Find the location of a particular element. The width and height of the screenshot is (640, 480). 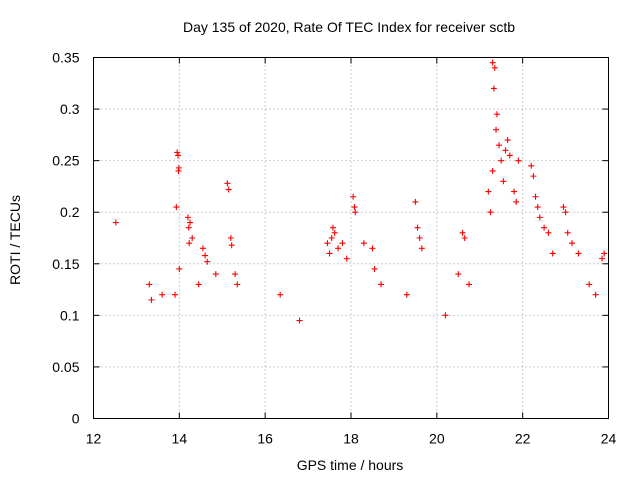

x-tick-label: 14 is located at coordinates (180, 439).